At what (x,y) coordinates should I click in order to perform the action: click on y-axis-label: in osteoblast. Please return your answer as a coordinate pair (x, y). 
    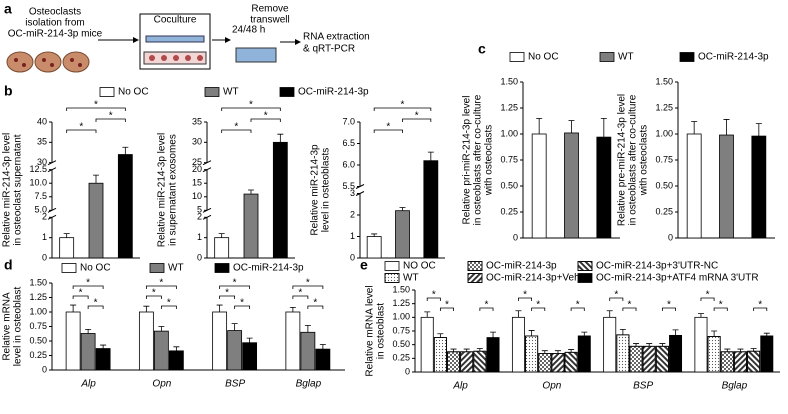
    Looking at the image, I should click on (381, 331).